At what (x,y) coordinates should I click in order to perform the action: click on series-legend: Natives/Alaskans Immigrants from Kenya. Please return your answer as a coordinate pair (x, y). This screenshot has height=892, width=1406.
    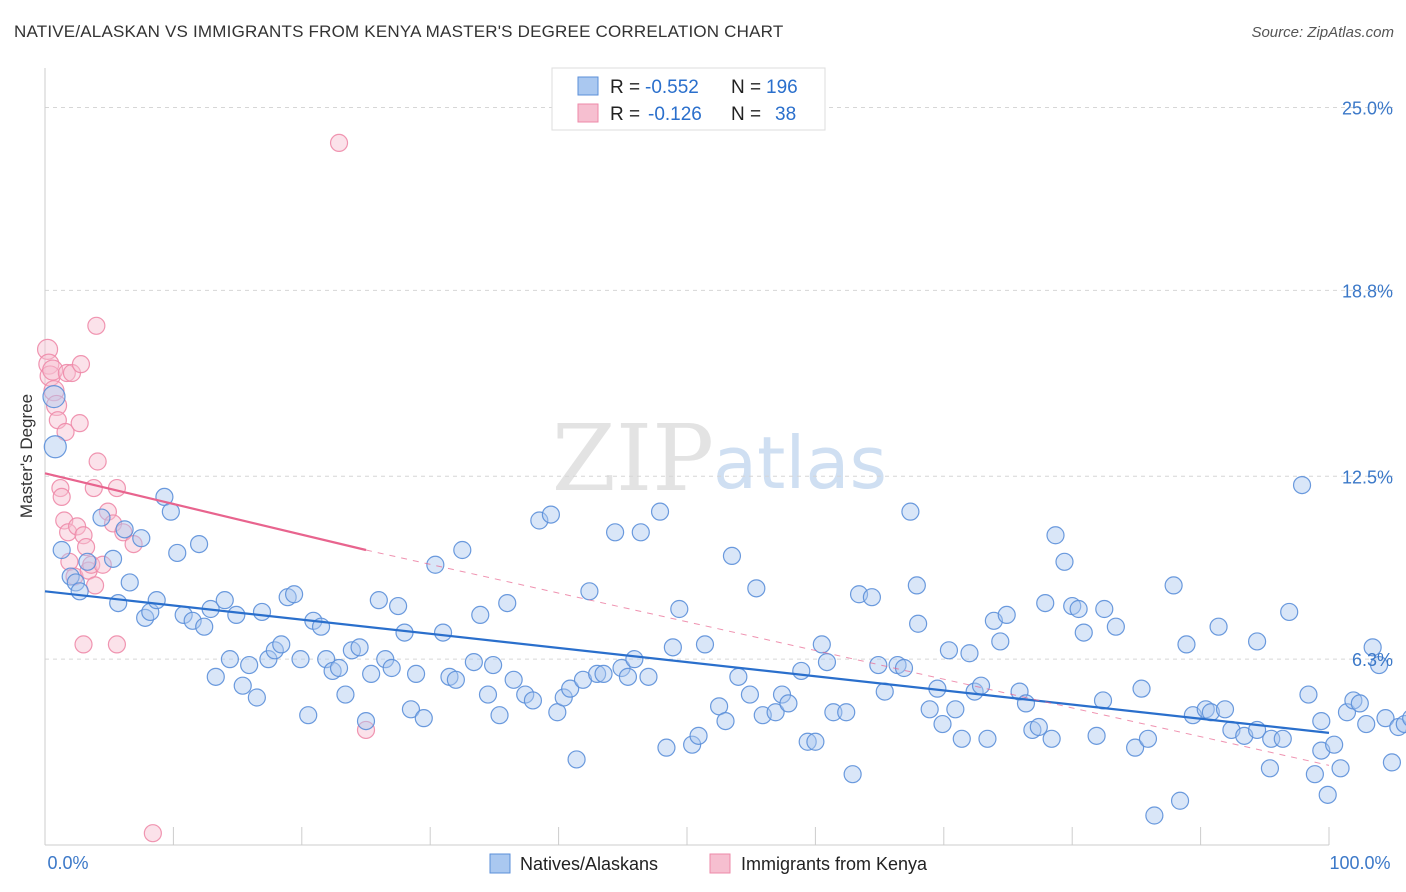
    Looking at the image, I should click on (708, 863).